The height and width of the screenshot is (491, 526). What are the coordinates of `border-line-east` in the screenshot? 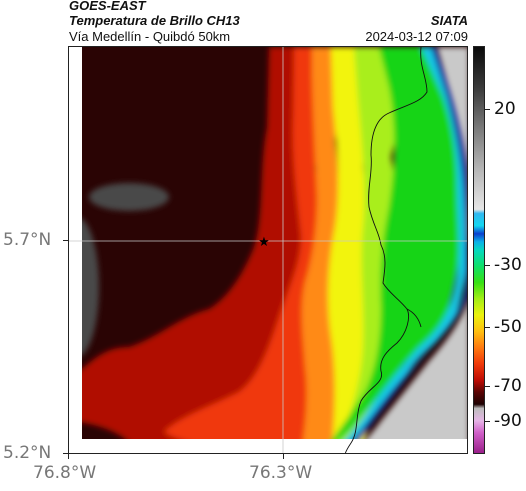 It's located at (414, 318).